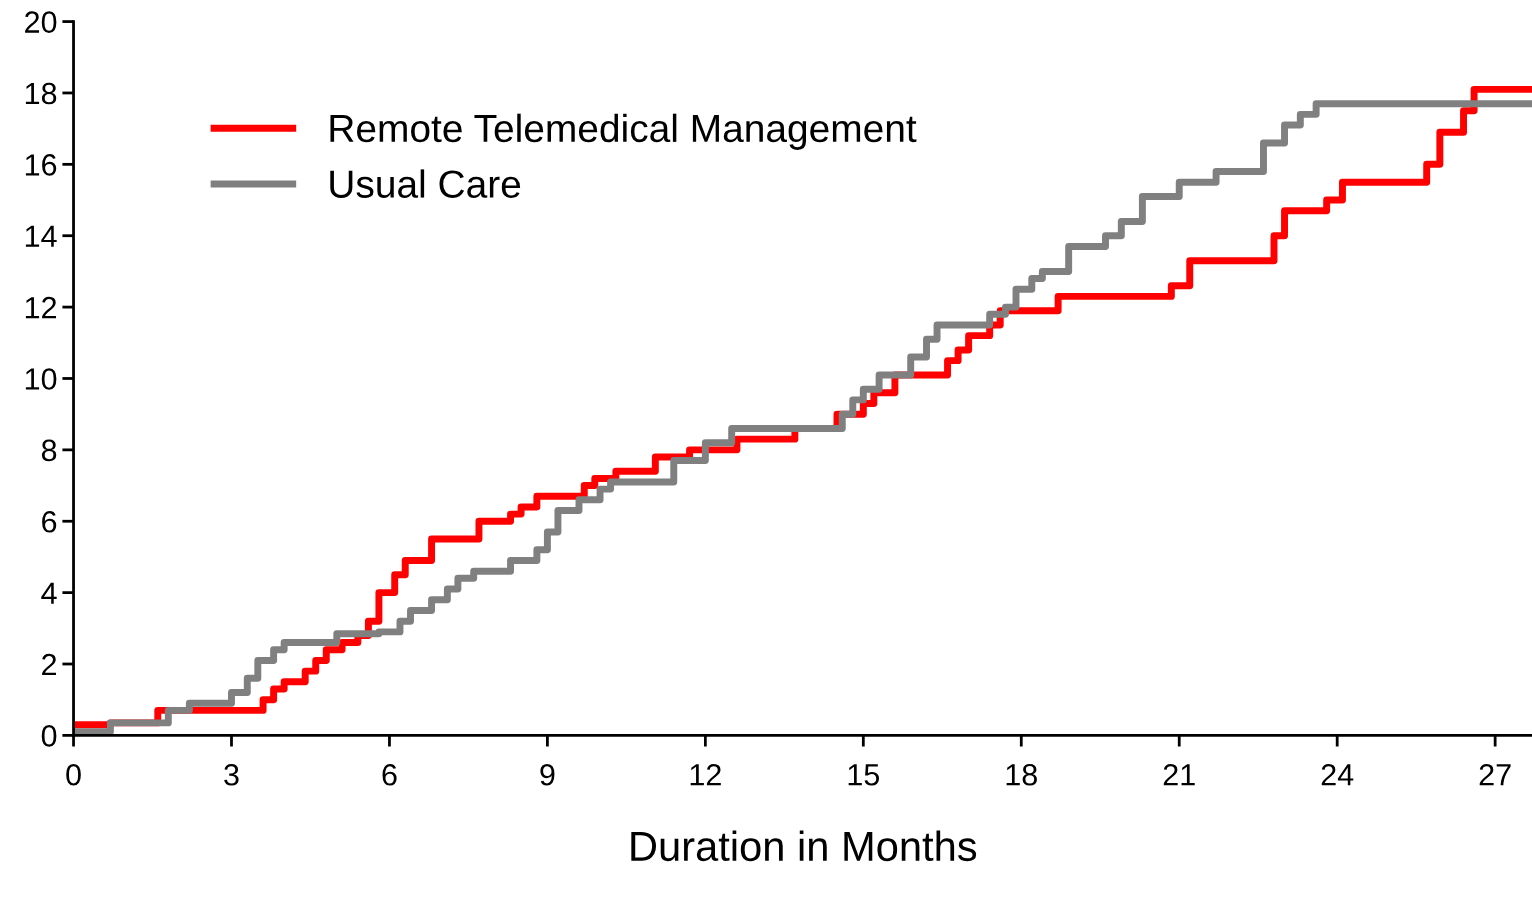 The width and height of the screenshot is (1532, 899). Describe the element at coordinates (705, 774) in the screenshot. I see `x-tick-label: 12` at that location.